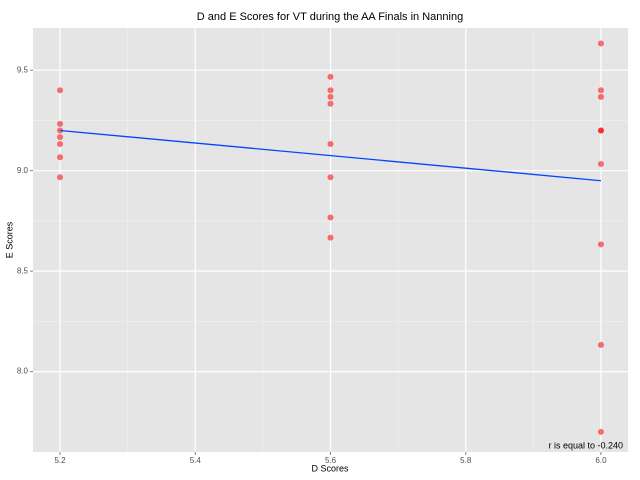 This screenshot has height=480, width=640. I want to click on x-tick-label: 5.8, so click(466, 460).